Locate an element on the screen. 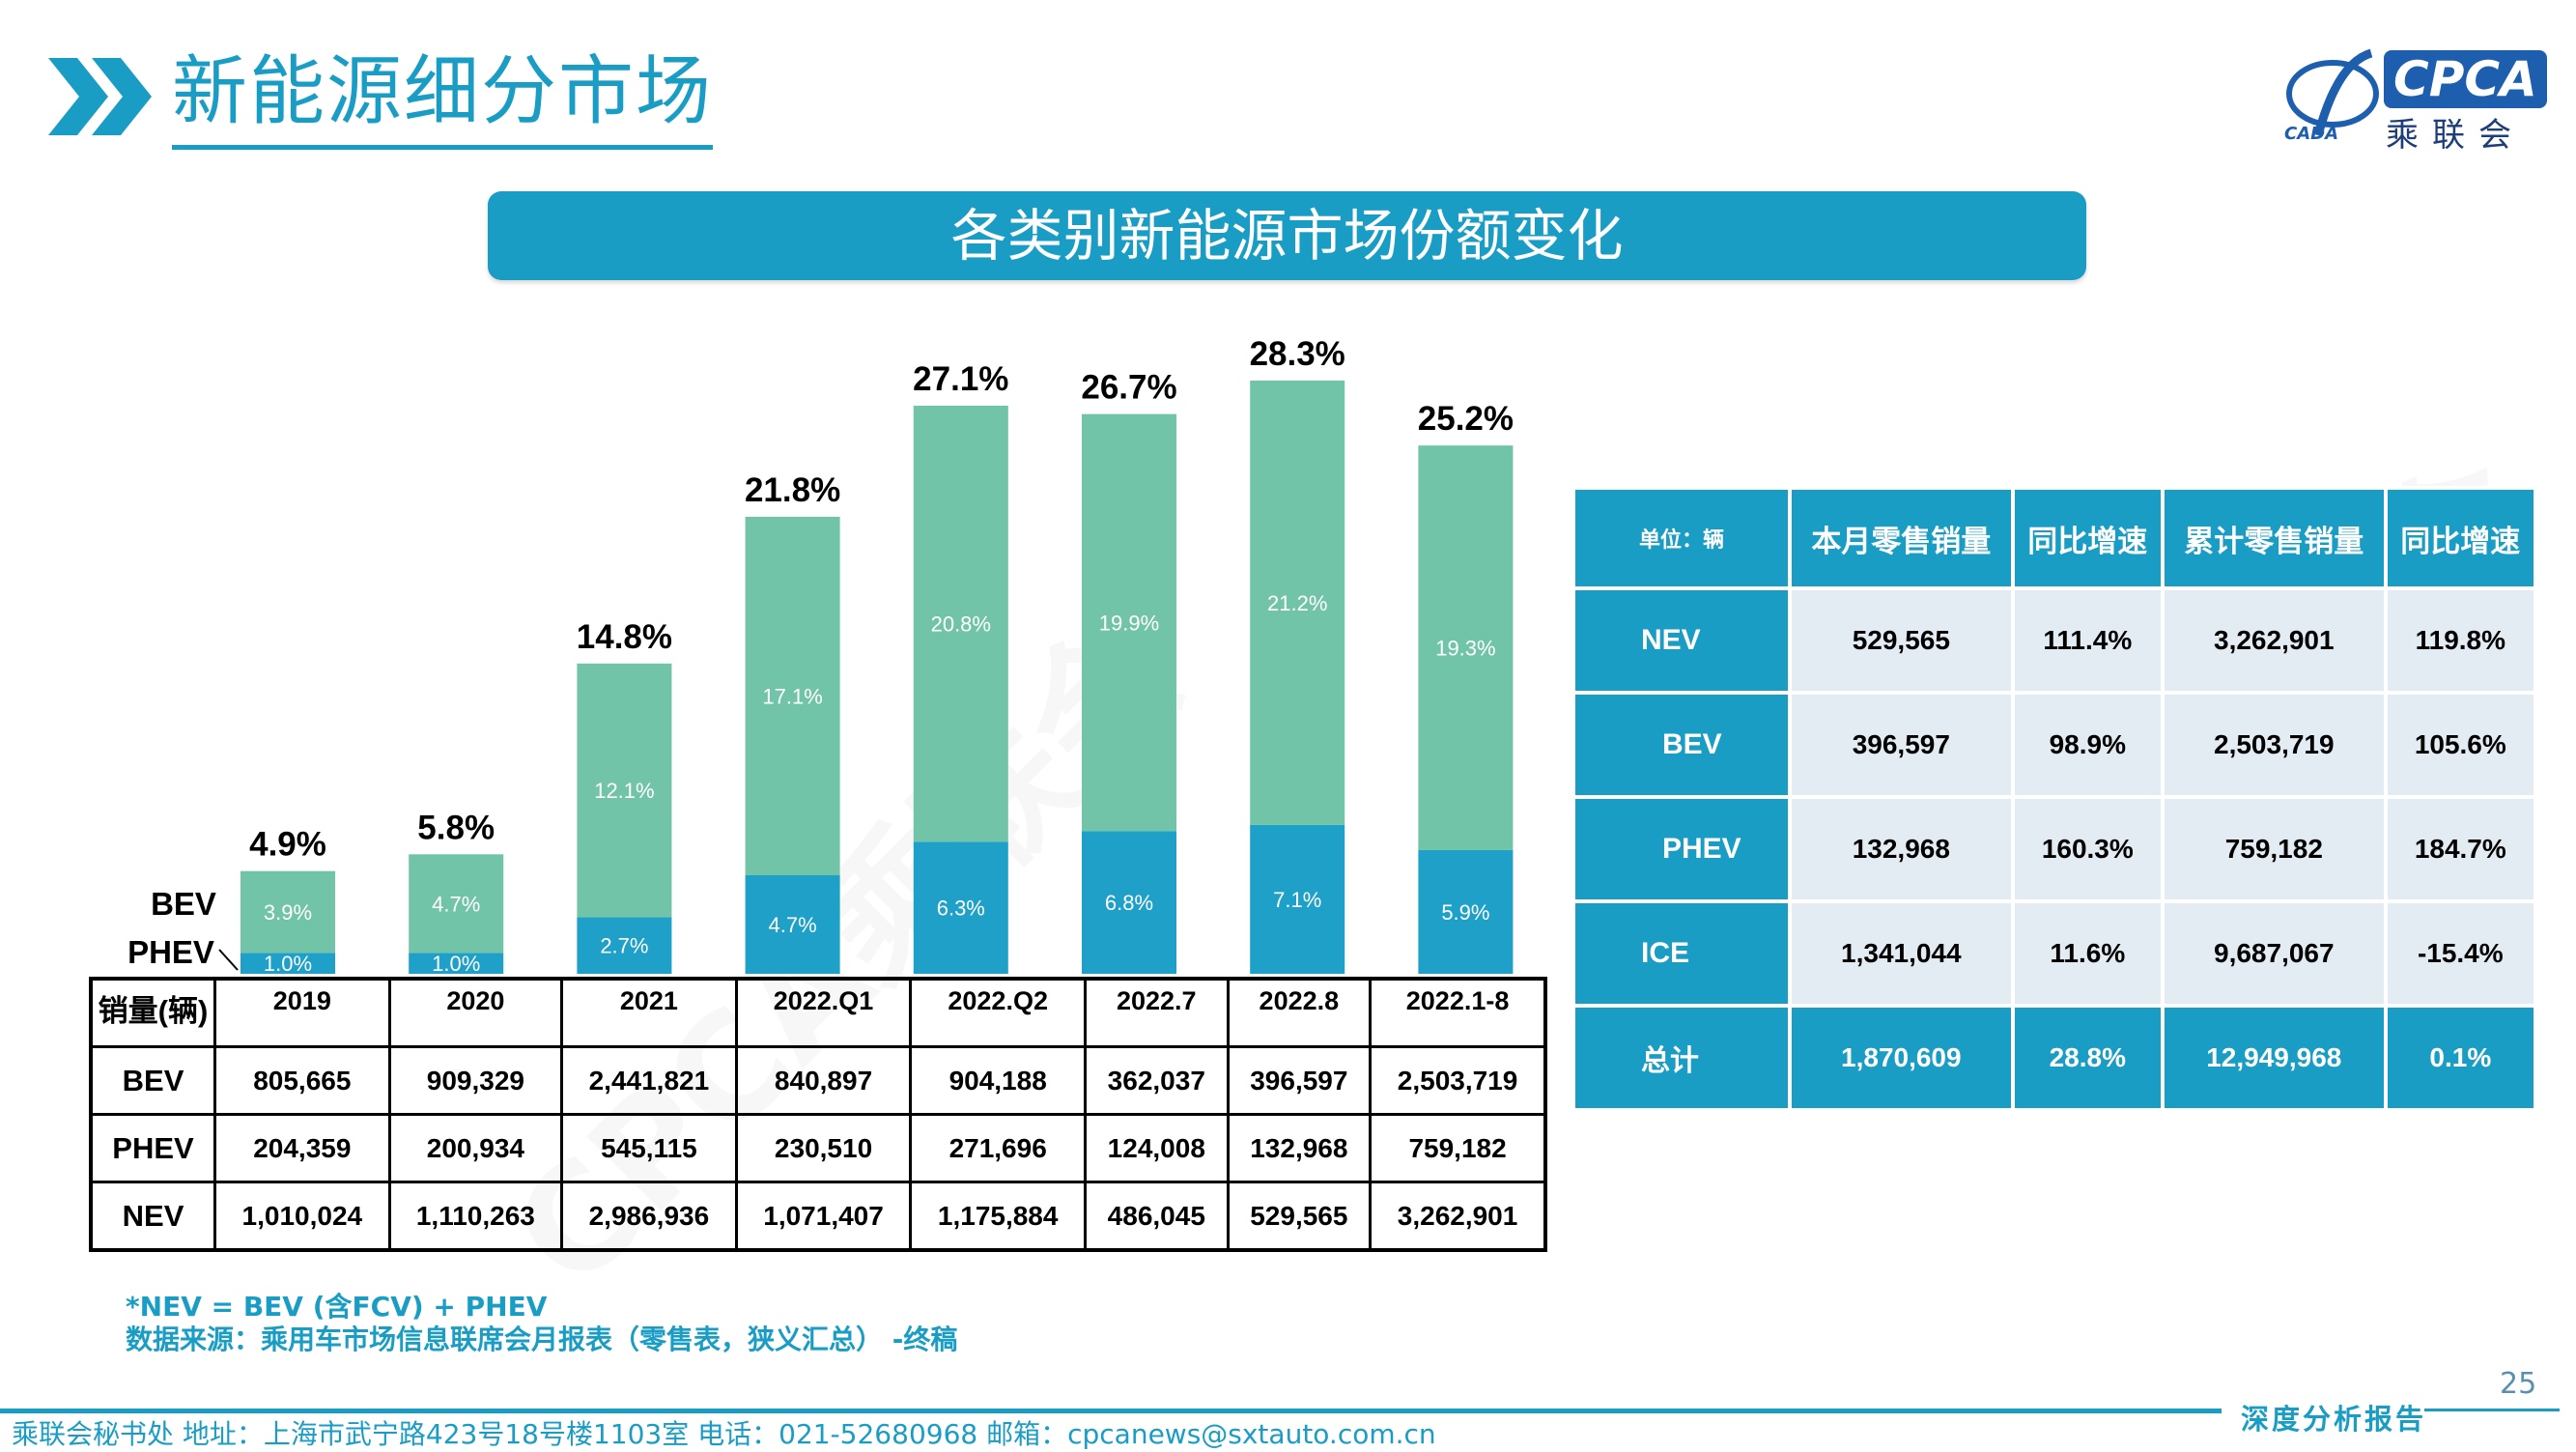  data-label-bev: 3.9% is located at coordinates (288, 912).